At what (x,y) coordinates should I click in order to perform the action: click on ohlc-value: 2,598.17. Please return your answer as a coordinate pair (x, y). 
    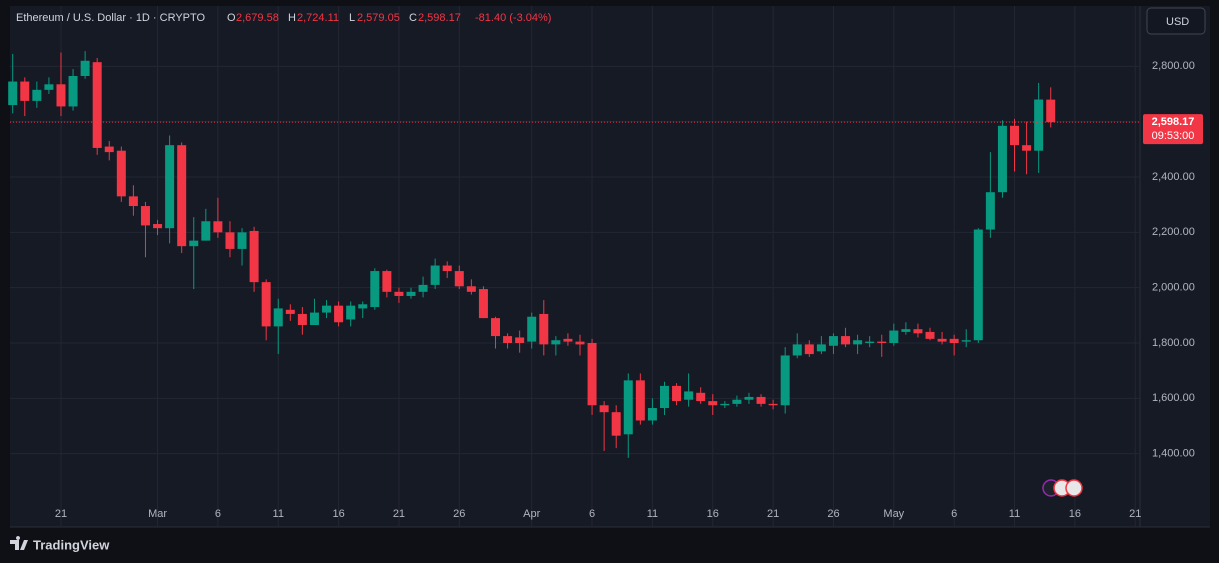
    Looking at the image, I should click on (439, 18).